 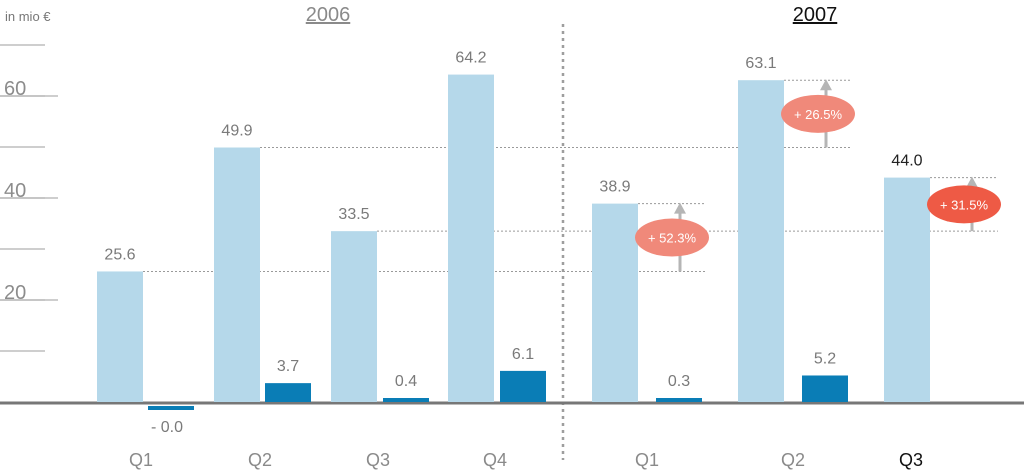 What do you see at coordinates (288, 366) in the screenshot?
I see `value-label-dark: 3.7` at bounding box center [288, 366].